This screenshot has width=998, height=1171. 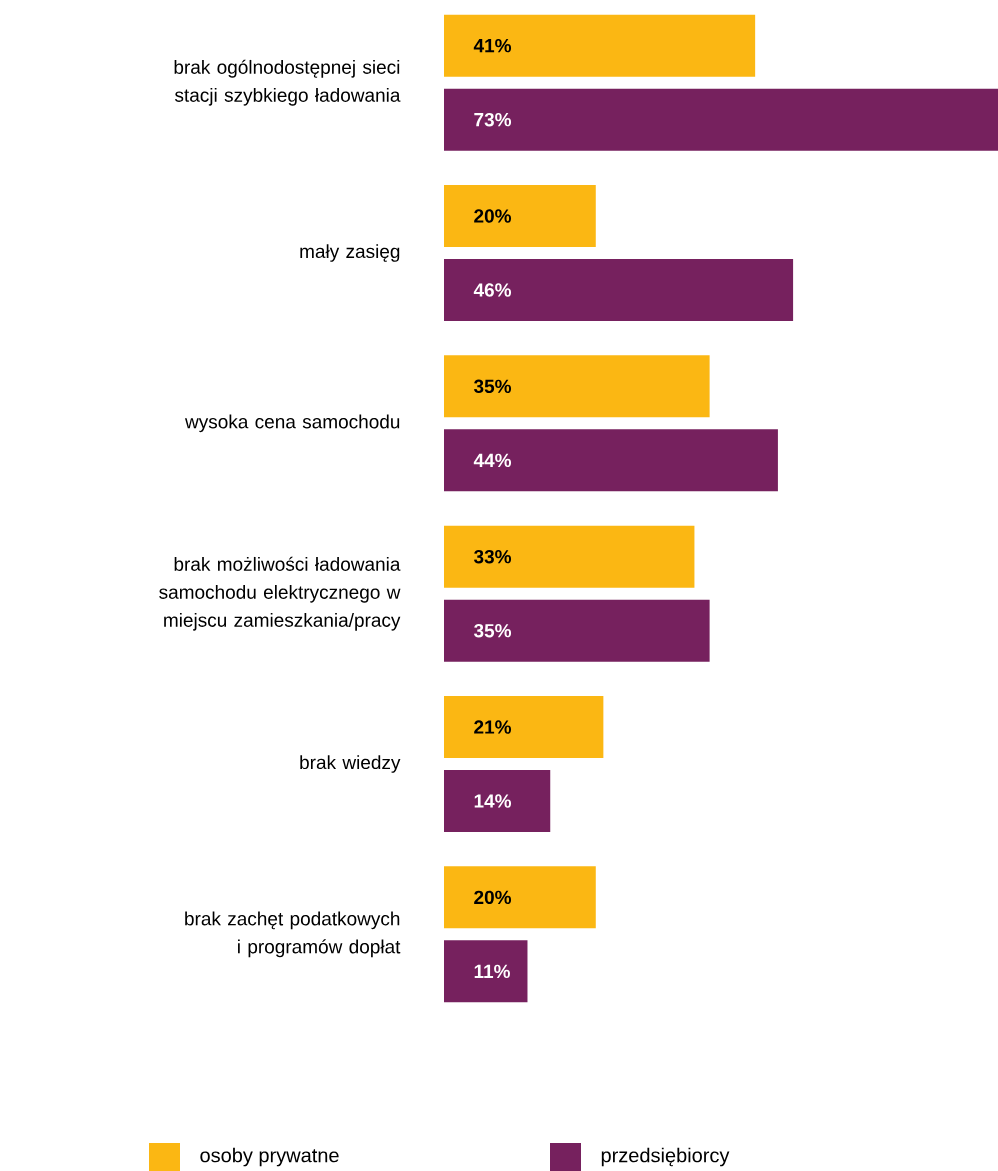 I want to click on data-label: 41%, so click(x=492, y=45).